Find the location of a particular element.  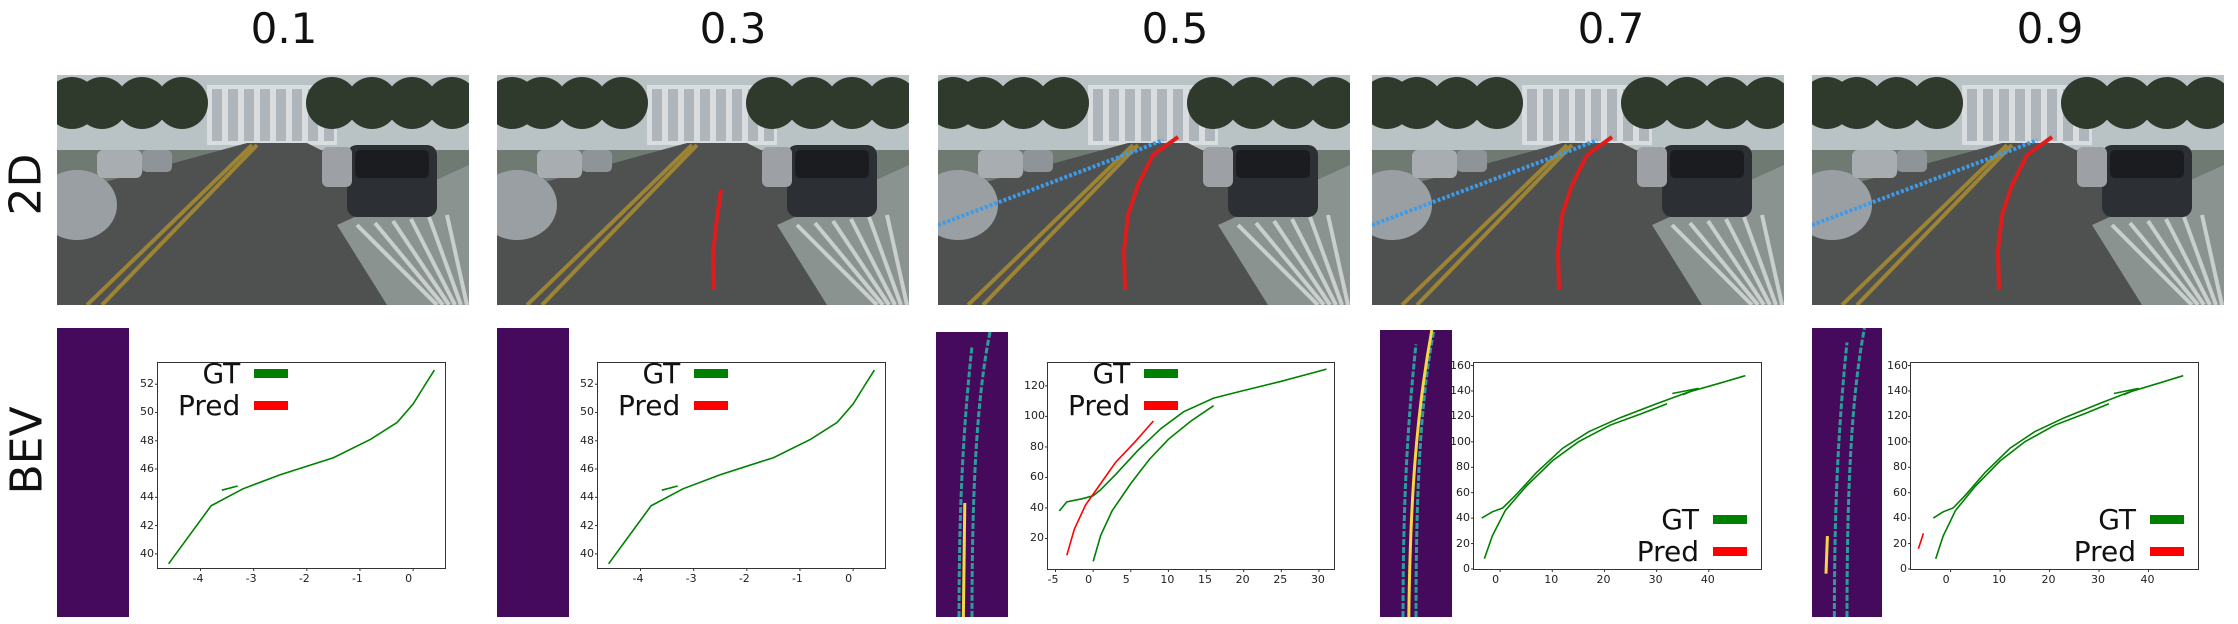

column-title-3: 0.5 is located at coordinates (1175, 28).